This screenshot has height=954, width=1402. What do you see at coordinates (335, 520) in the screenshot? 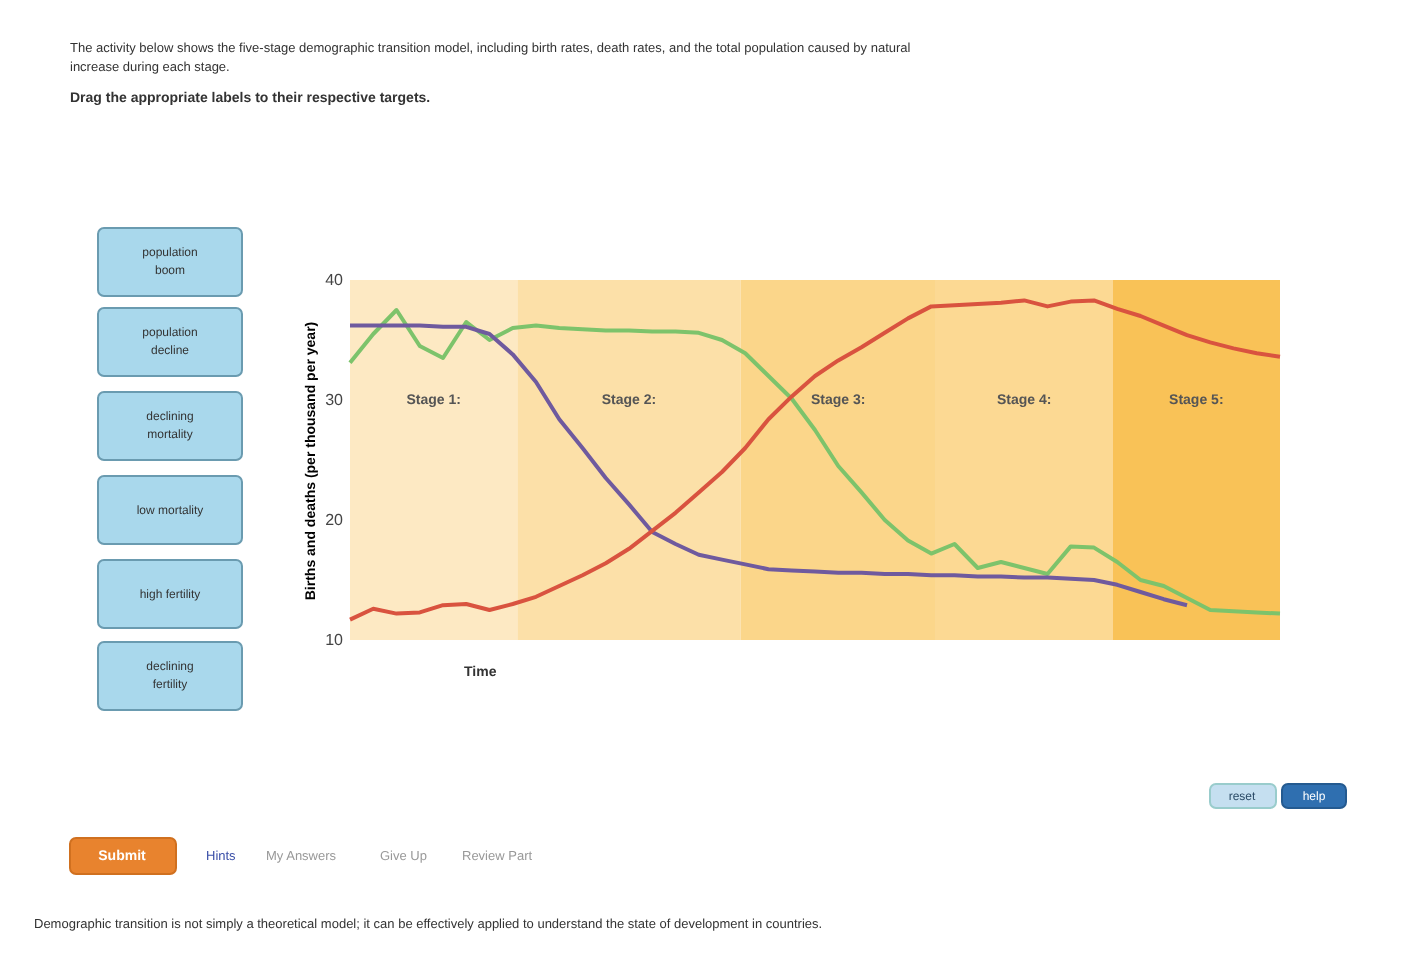
I see `y-tick-label: 20` at bounding box center [335, 520].